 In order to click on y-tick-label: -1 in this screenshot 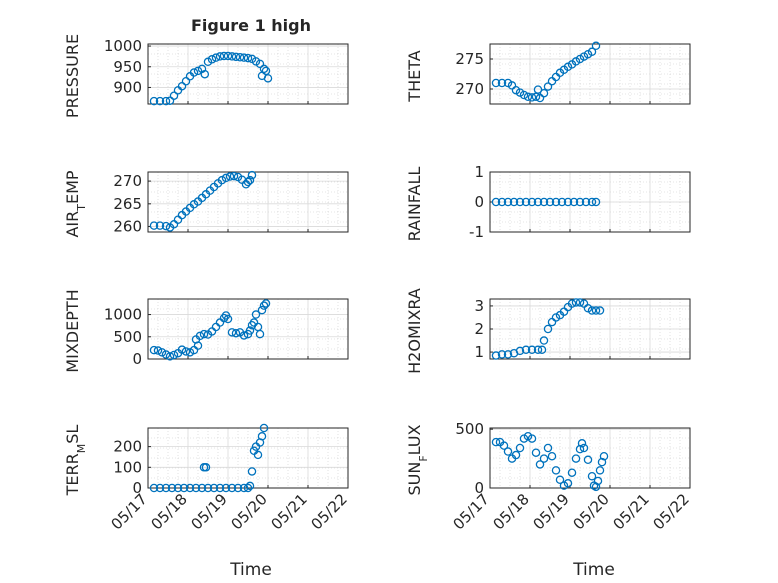, I will do `click(476, 232)`.